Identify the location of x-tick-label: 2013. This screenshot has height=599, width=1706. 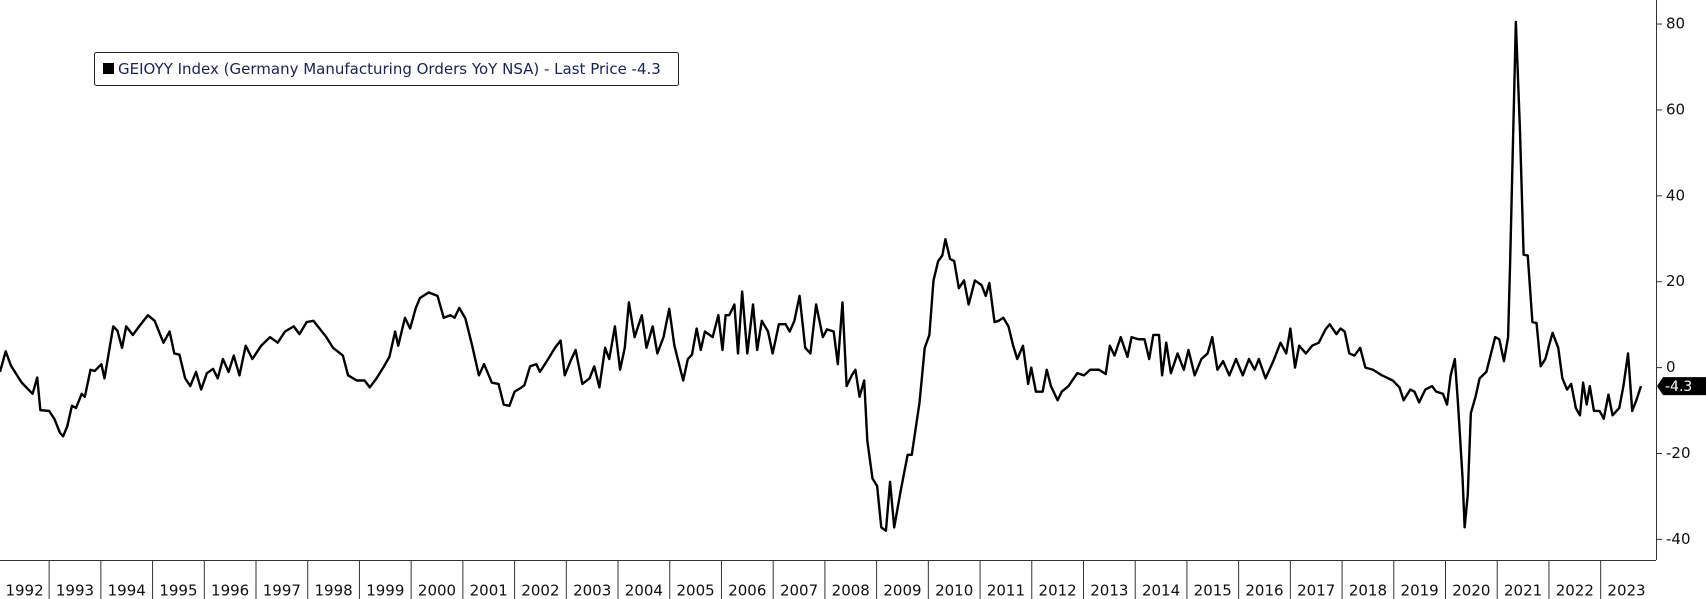
(1109, 590).